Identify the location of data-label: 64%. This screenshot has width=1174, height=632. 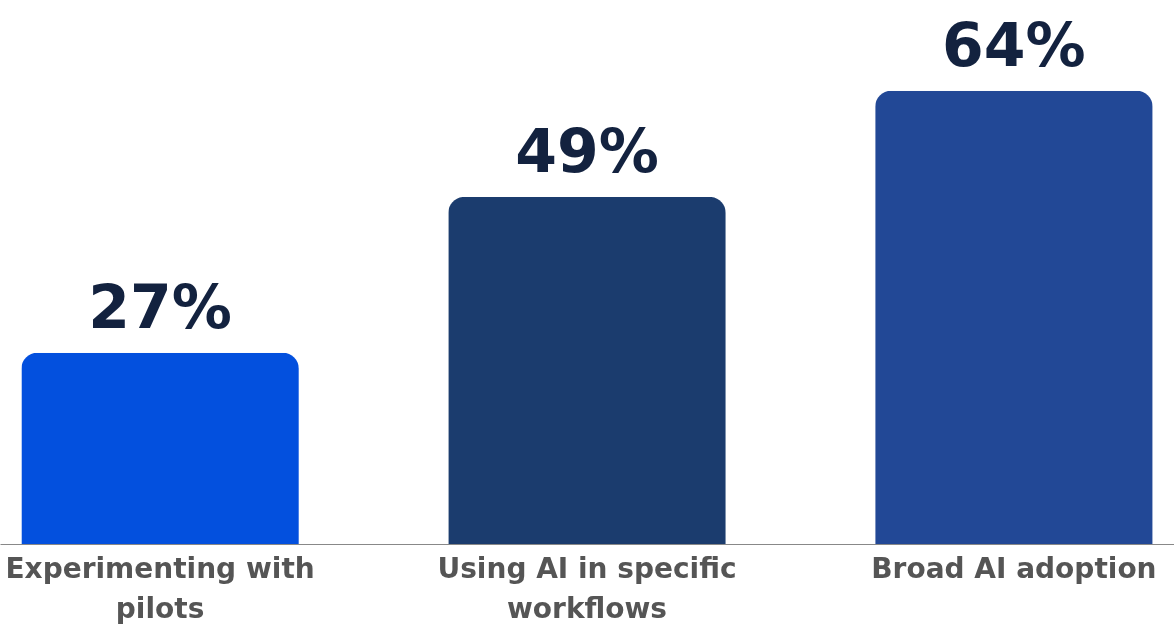
(1014, 44).